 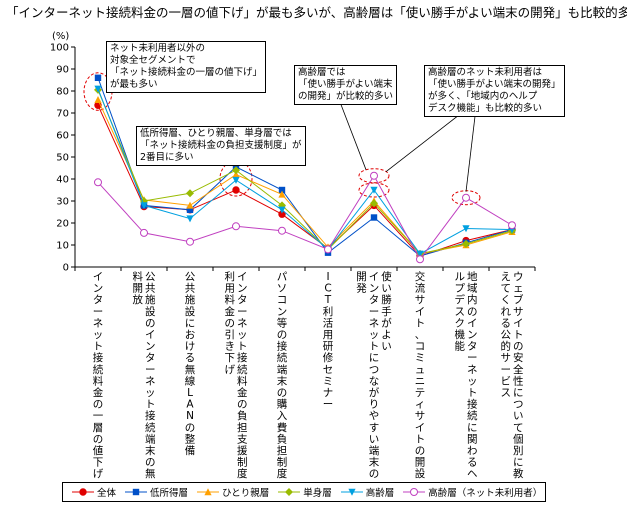 I want to click on category-glyph: パ, so click(x=282, y=277).